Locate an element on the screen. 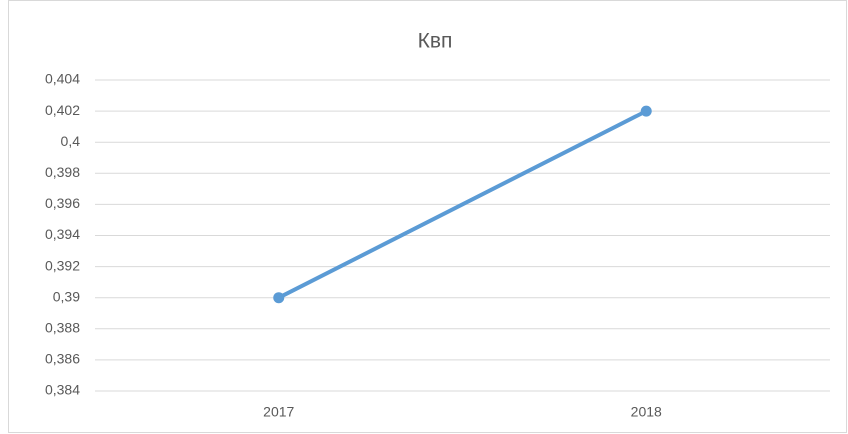 Image resolution: width=848 pixels, height=434 pixels. chart-title: Квп is located at coordinates (435, 41).